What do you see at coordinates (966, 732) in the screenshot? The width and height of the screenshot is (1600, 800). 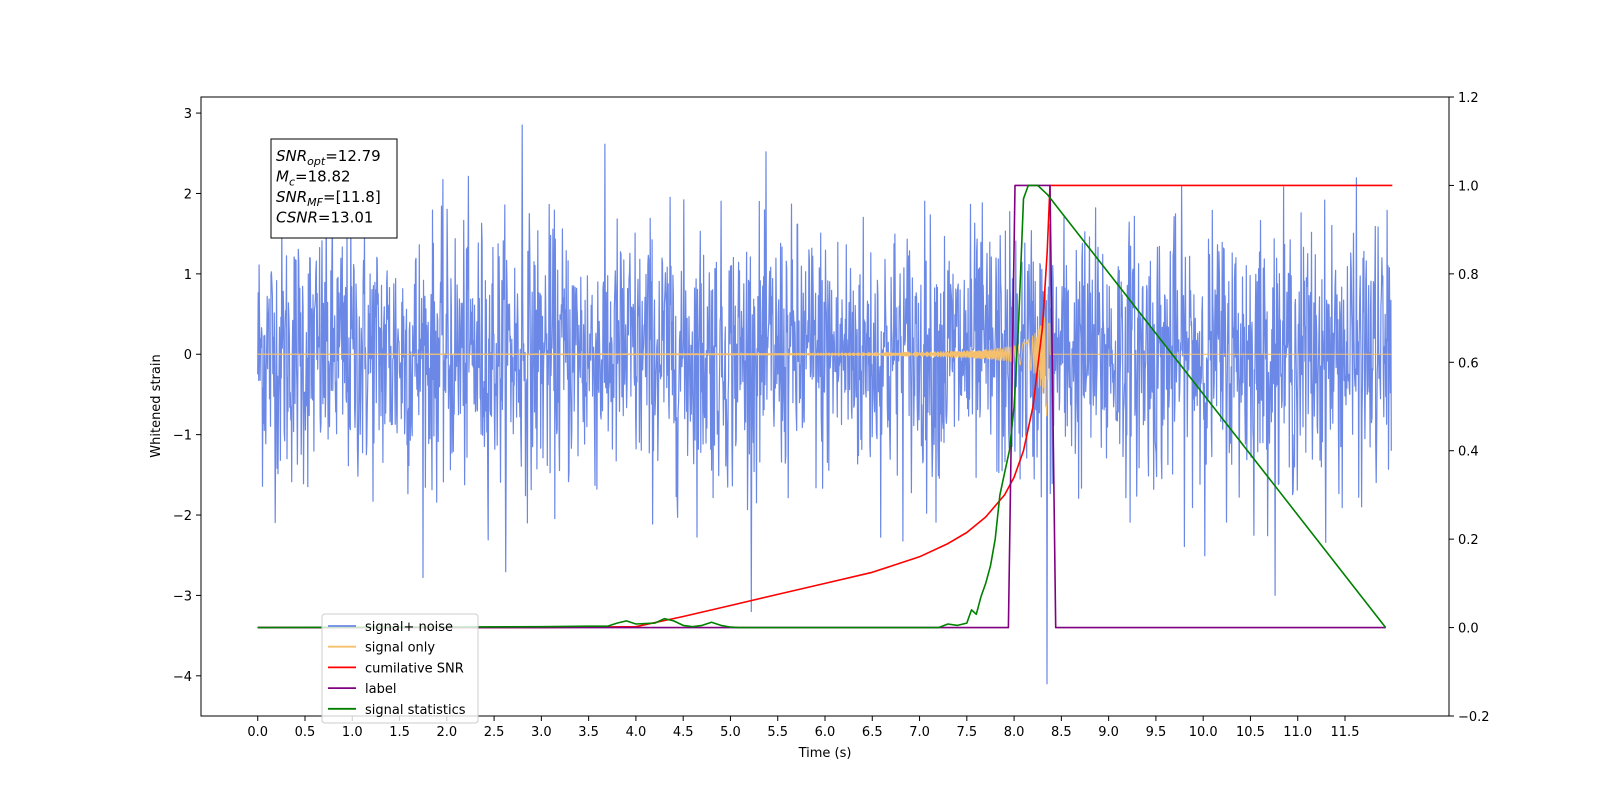 I see `x-tick-label: 7.5` at bounding box center [966, 732].